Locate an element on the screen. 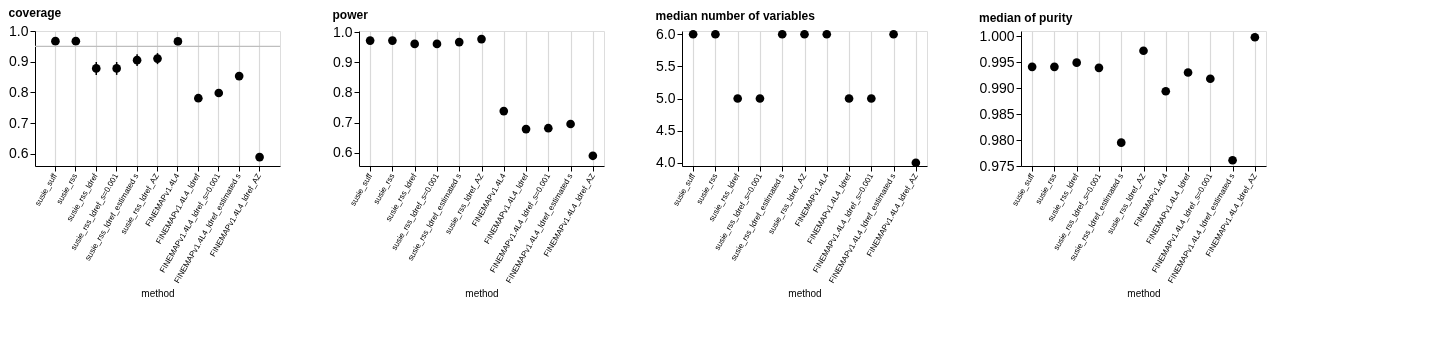  y-tick-label: 0.980 is located at coordinates (997, 139).